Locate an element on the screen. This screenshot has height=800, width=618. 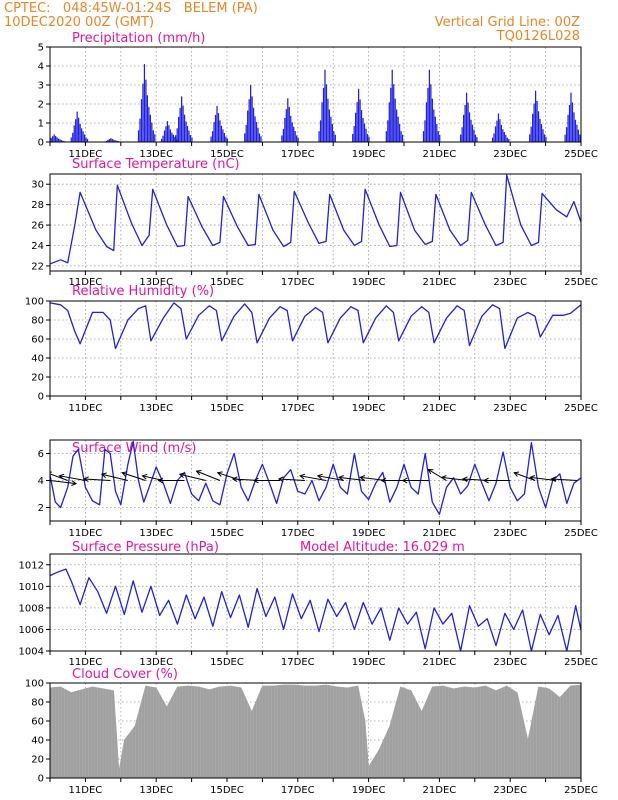
cloud-ytick-label: 0 is located at coordinates (41, 779).